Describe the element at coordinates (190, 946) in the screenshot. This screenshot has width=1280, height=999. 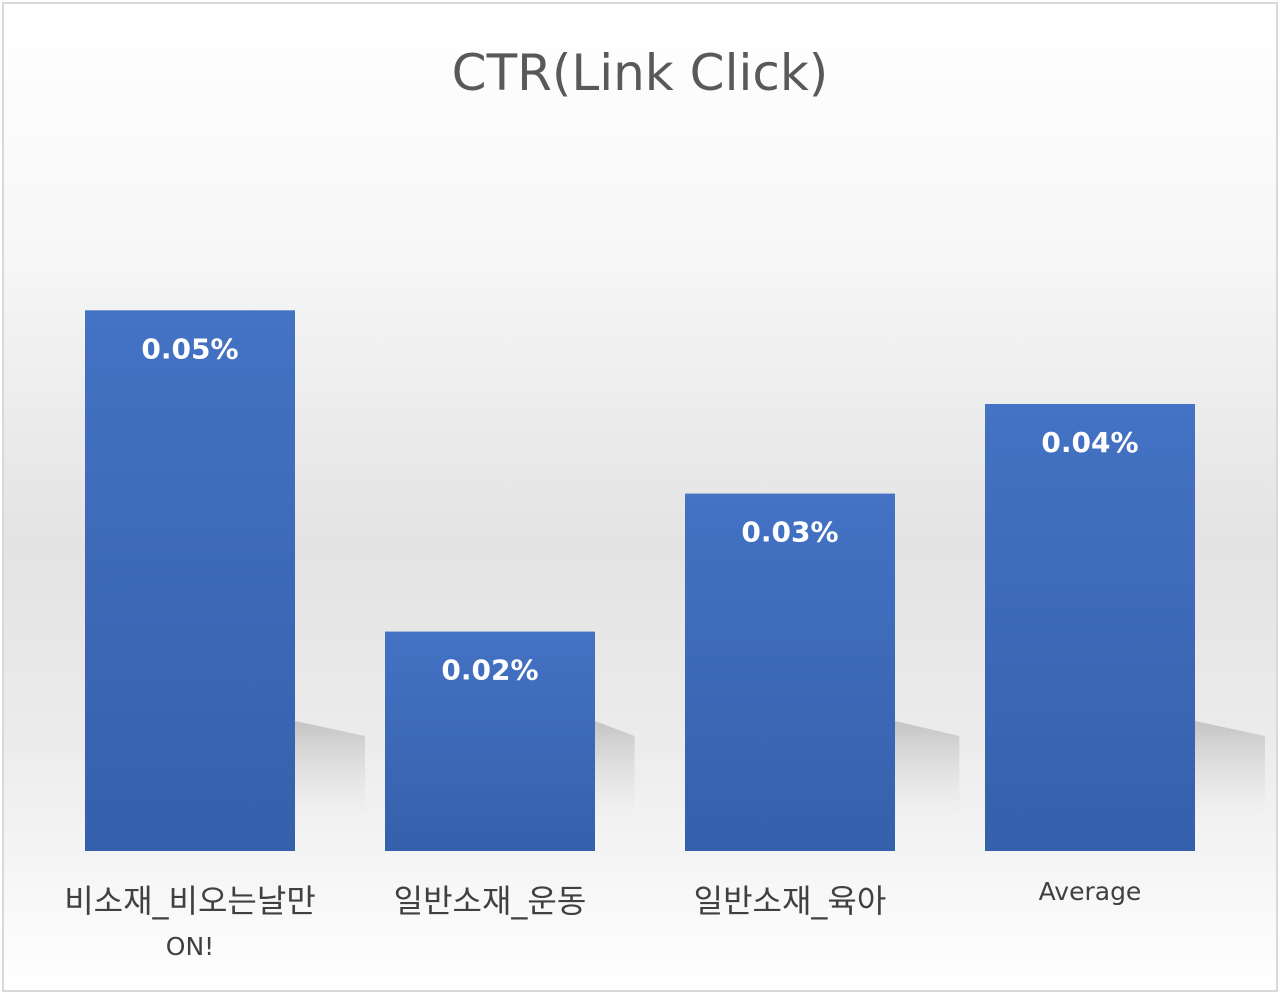
I see `category-label: ON!` at that location.